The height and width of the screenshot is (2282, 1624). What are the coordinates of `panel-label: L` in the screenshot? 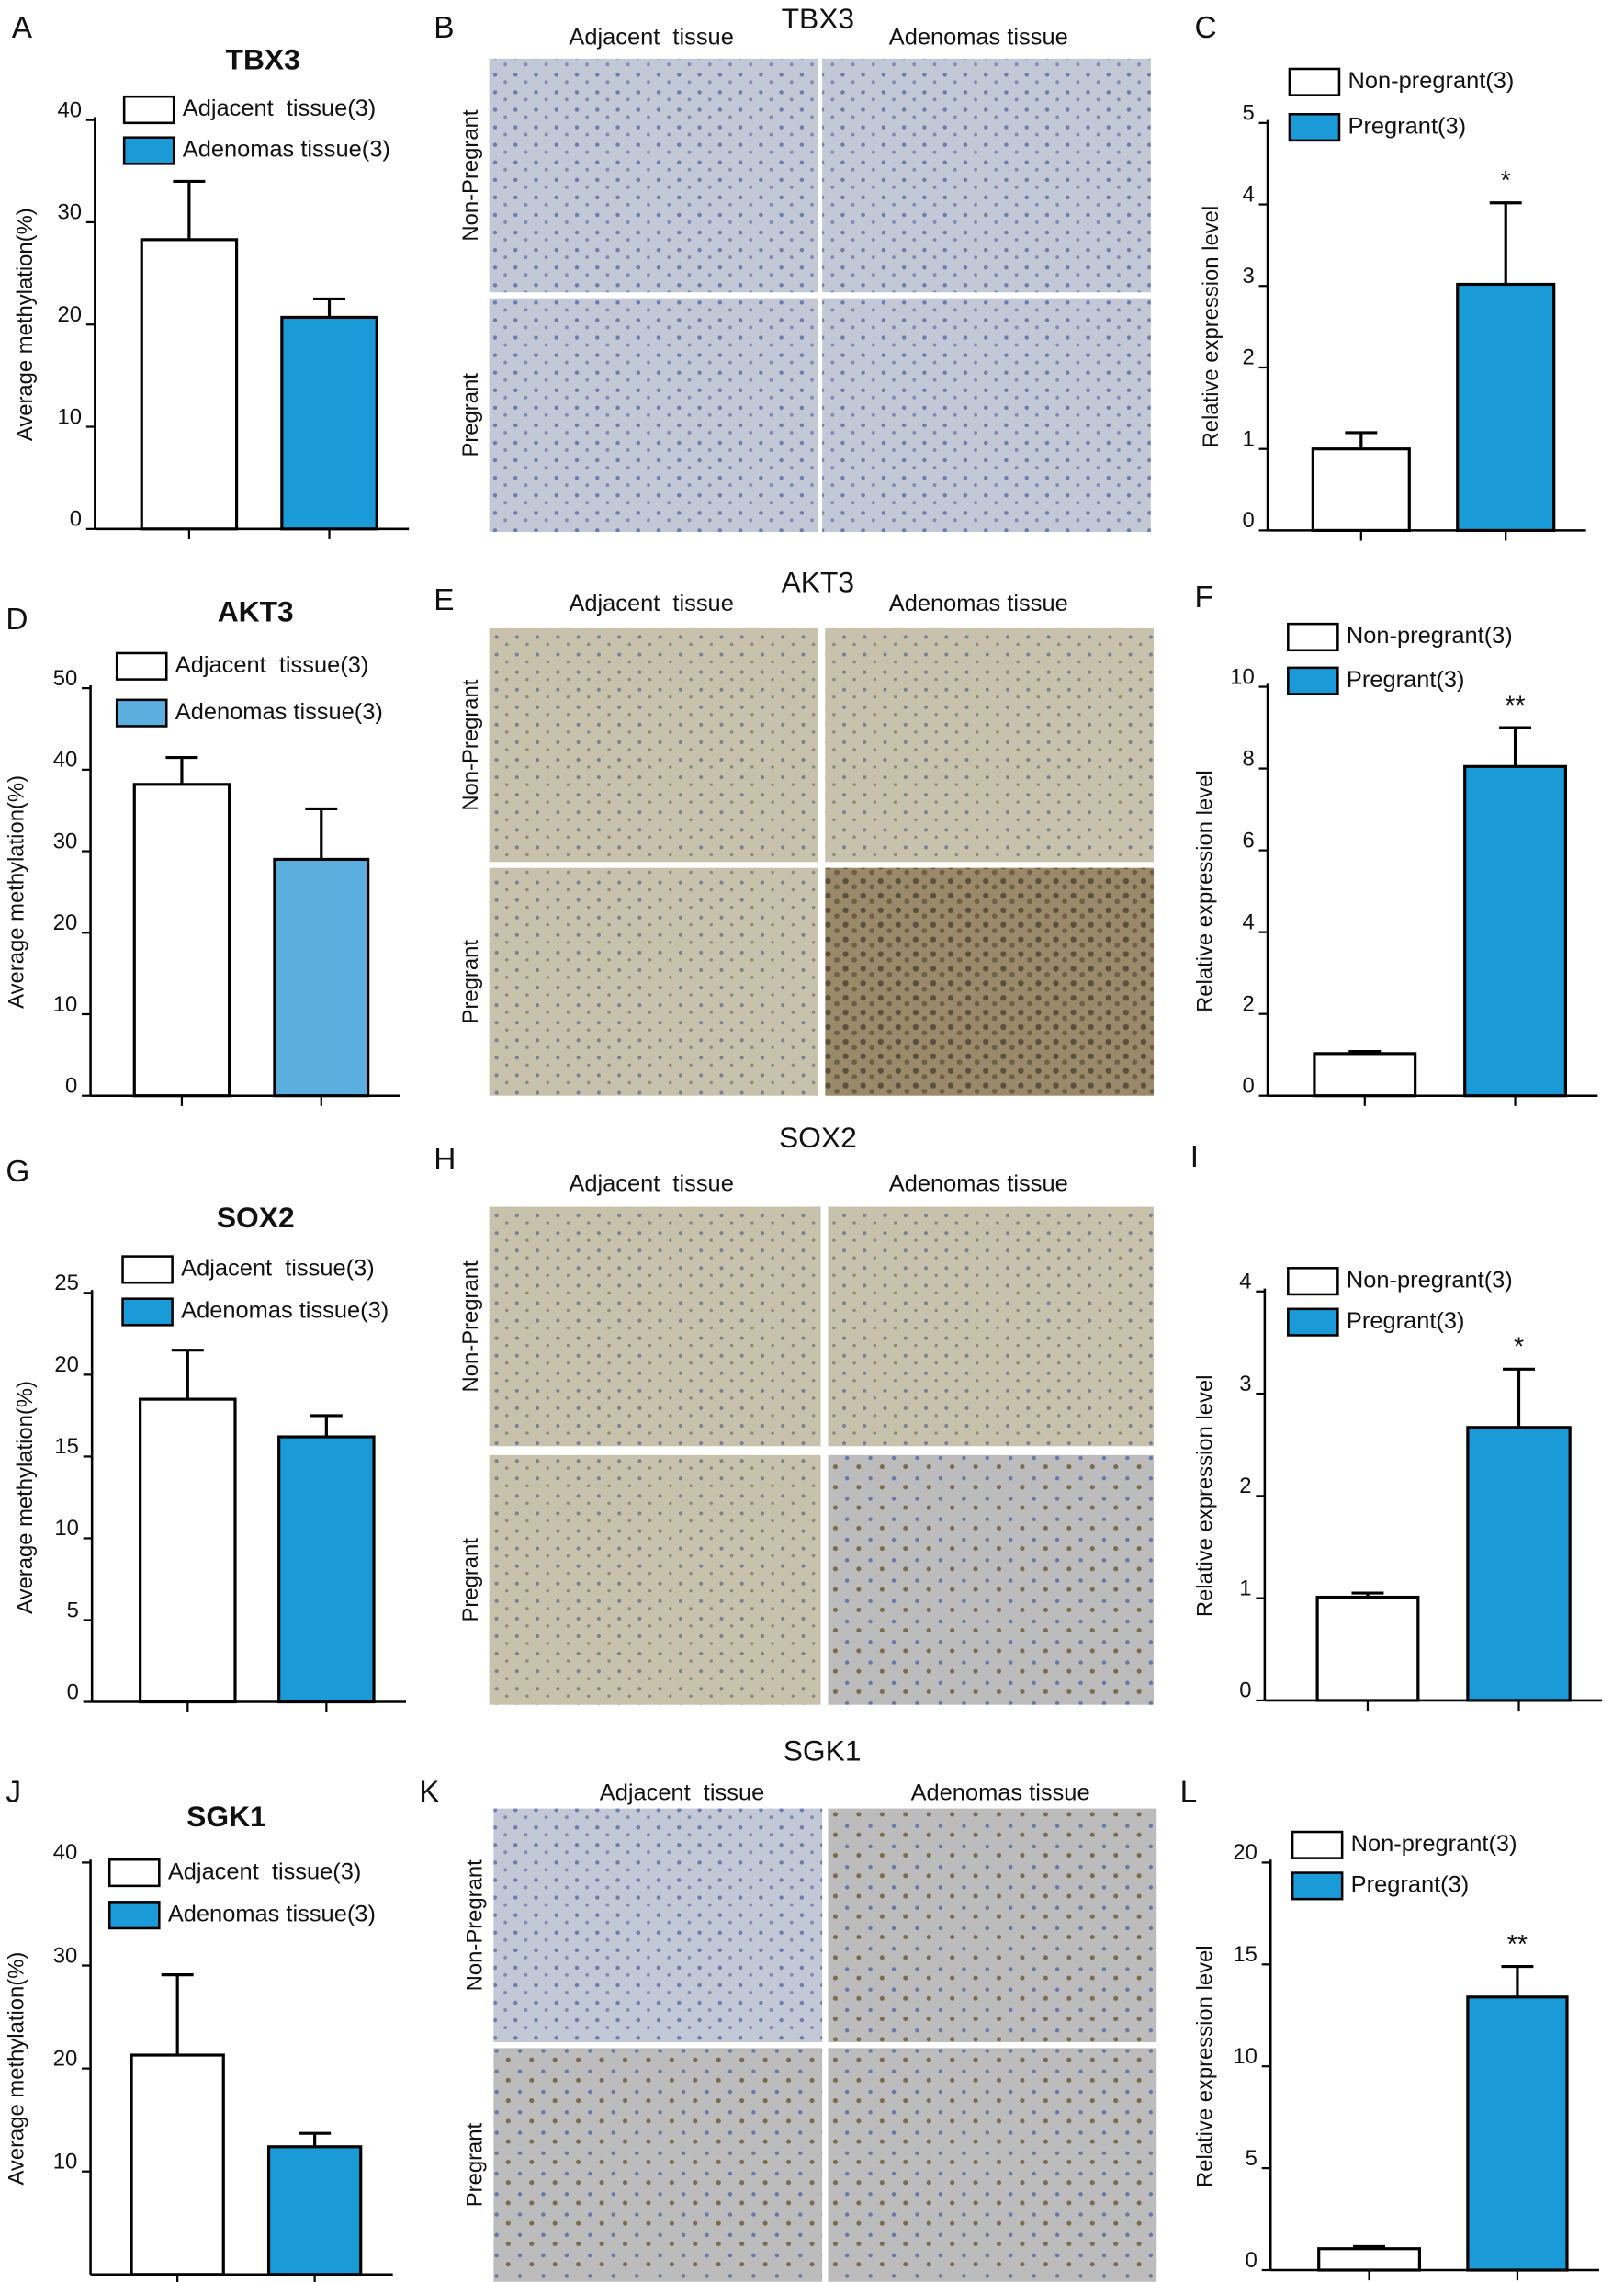 It's located at (1189, 1793).